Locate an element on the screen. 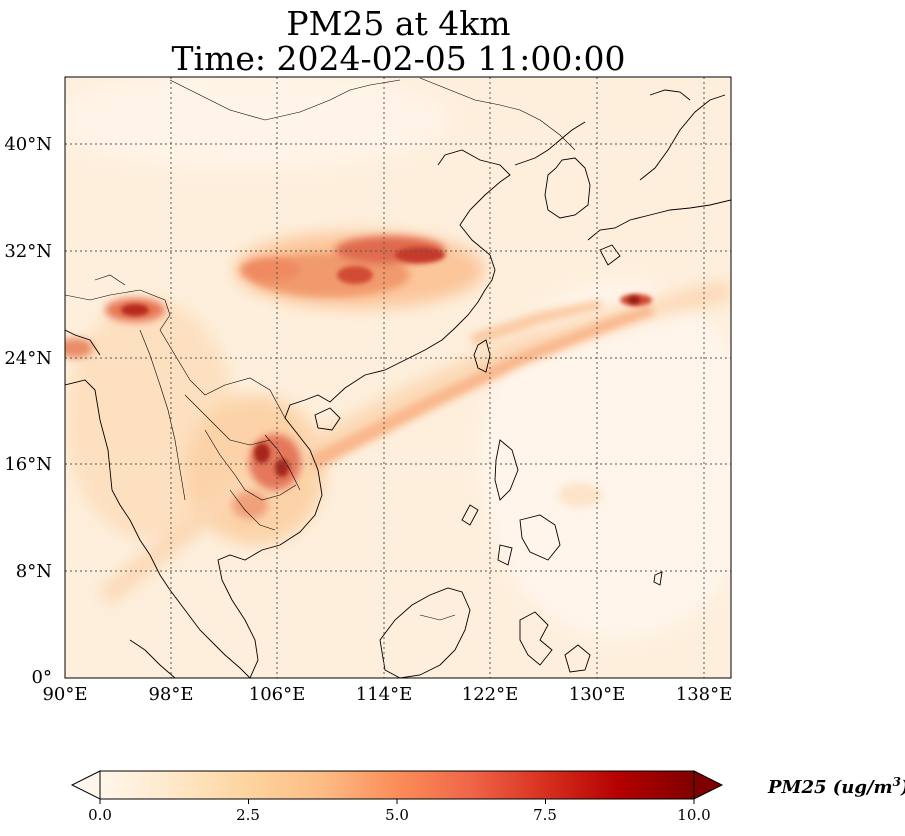  lon-tick-138e: 138°E is located at coordinates (704, 694).